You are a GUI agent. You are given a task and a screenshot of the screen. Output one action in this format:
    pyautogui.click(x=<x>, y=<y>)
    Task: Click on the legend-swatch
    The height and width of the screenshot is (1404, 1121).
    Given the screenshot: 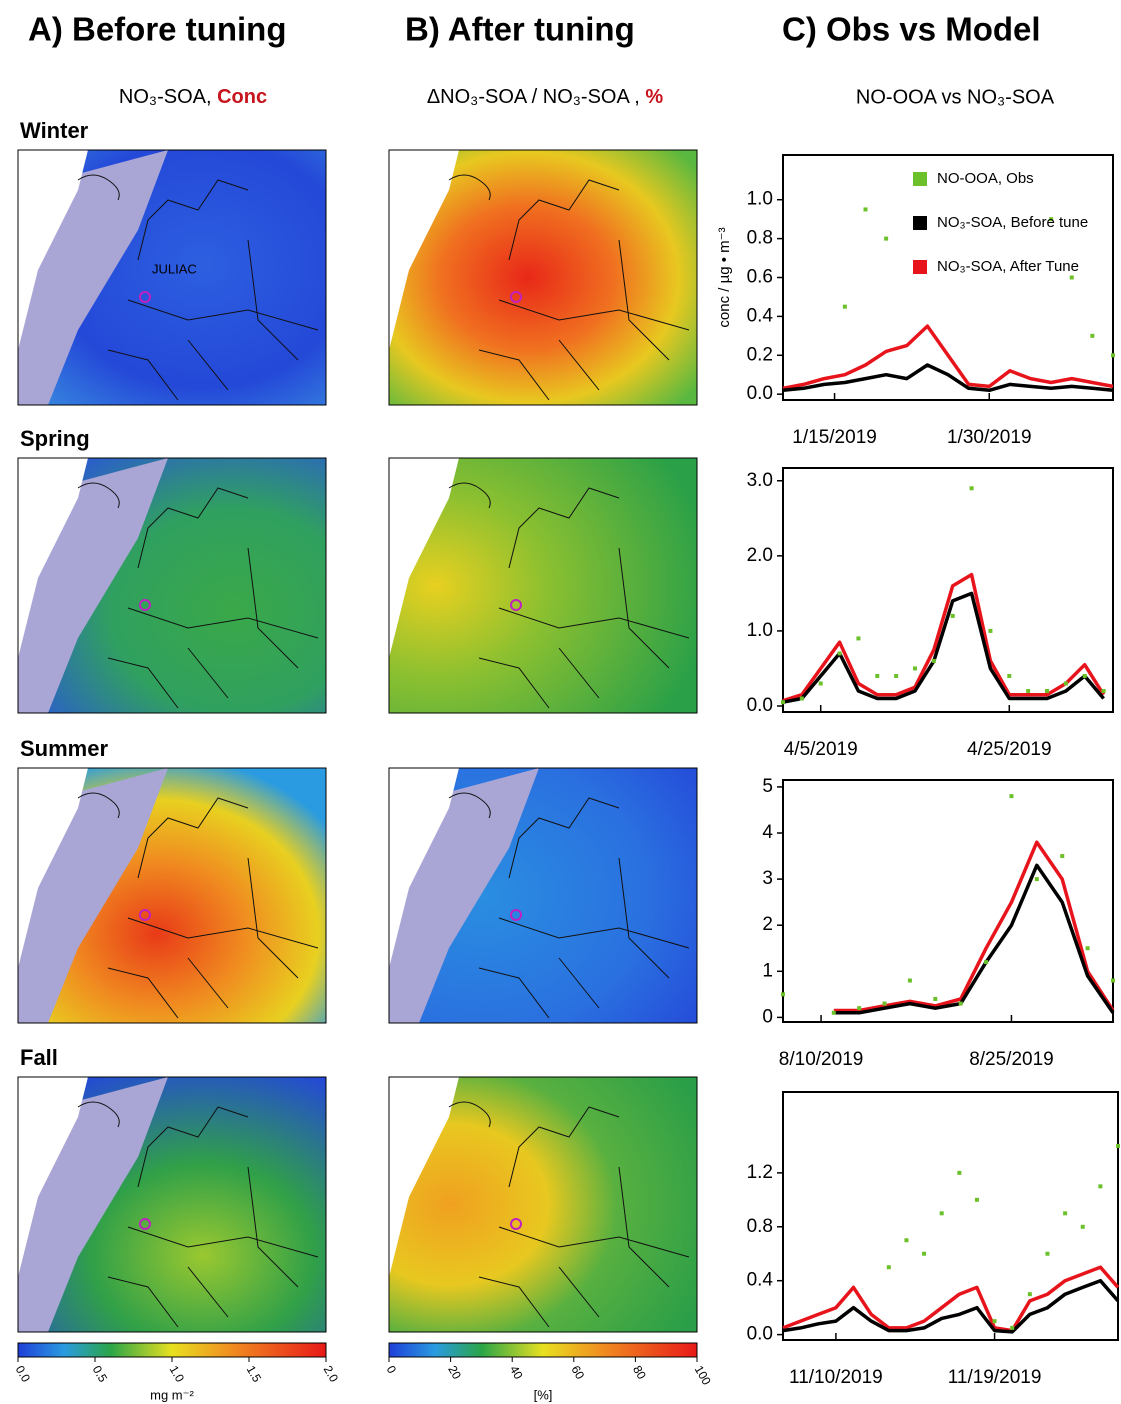 What is the action you would take?
    pyautogui.click(x=920, y=267)
    